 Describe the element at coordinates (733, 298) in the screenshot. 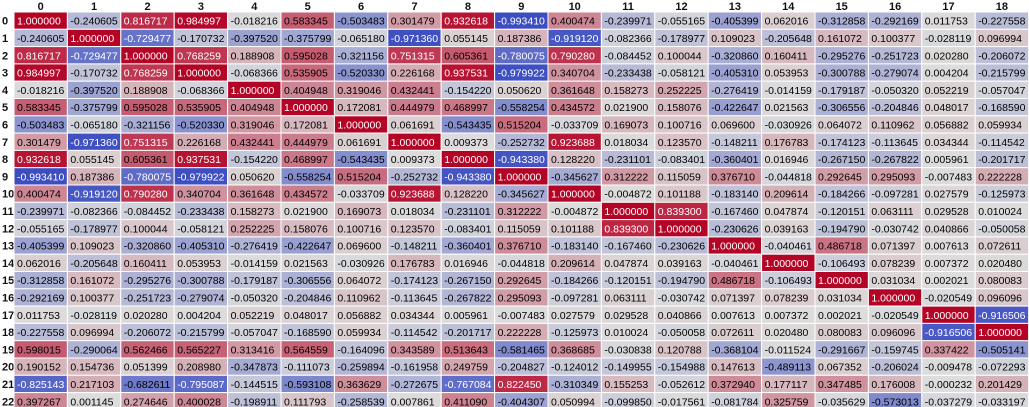

I see `cell-value: 0.071397` at that location.